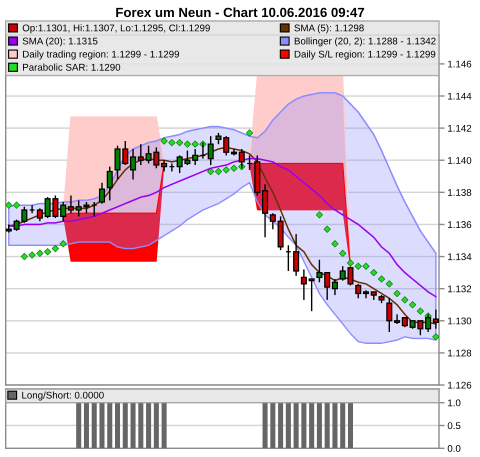 This screenshot has height=457, width=480. Describe the element at coordinates (460, 385) in the screenshot. I see `y-tick-label: 1.126` at that location.